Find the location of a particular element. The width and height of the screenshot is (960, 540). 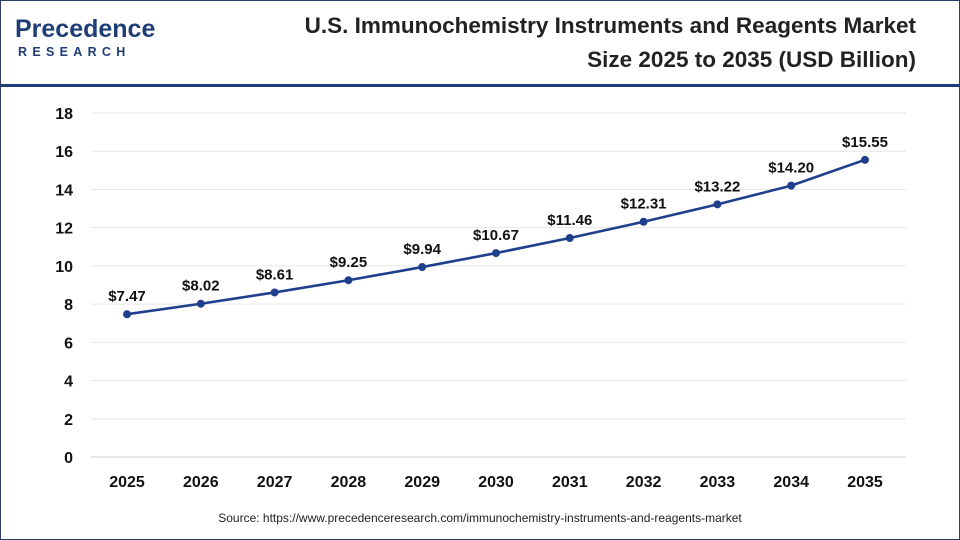

y-tick-label-6: 6 is located at coordinates (68, 343).